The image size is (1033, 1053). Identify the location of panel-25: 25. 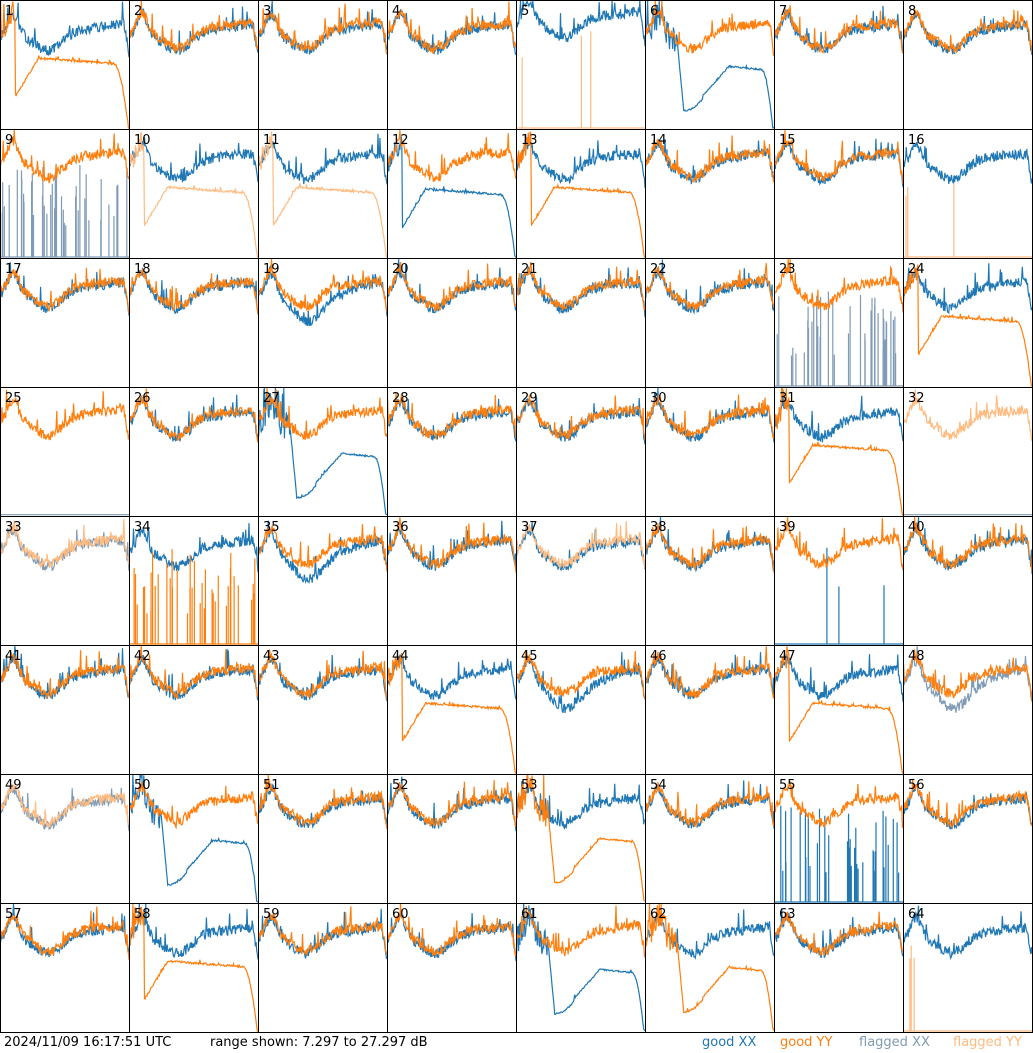
(65, 452).